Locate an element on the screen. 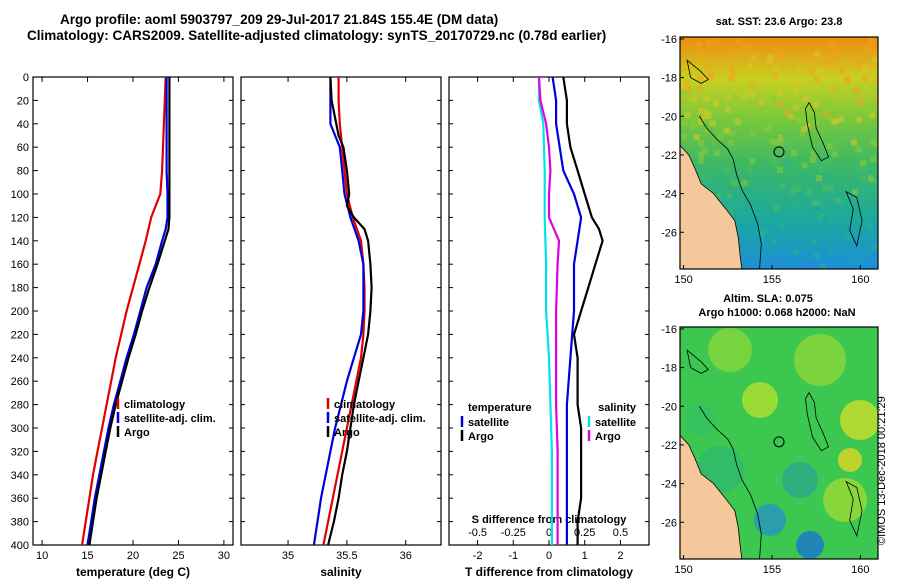 The width and height of the screenshot is (900, 580). x-tick-label: -1 is located at coordinates (513, 556).